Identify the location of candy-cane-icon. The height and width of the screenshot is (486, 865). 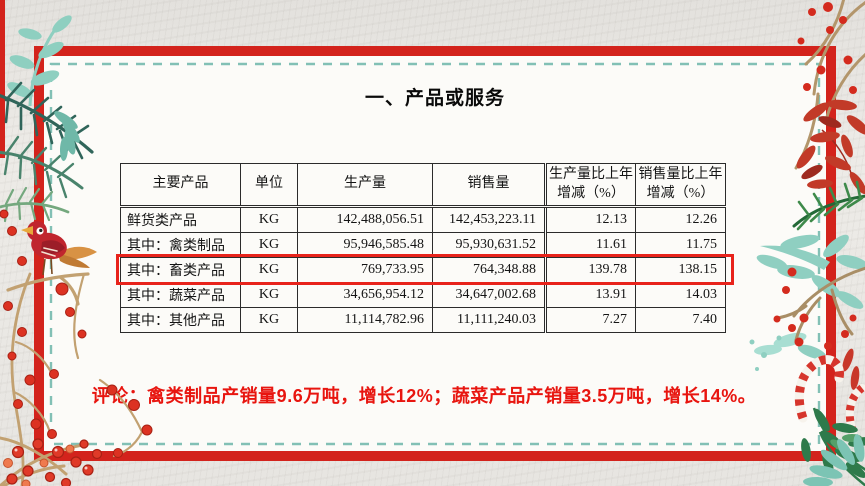
(855, 410).